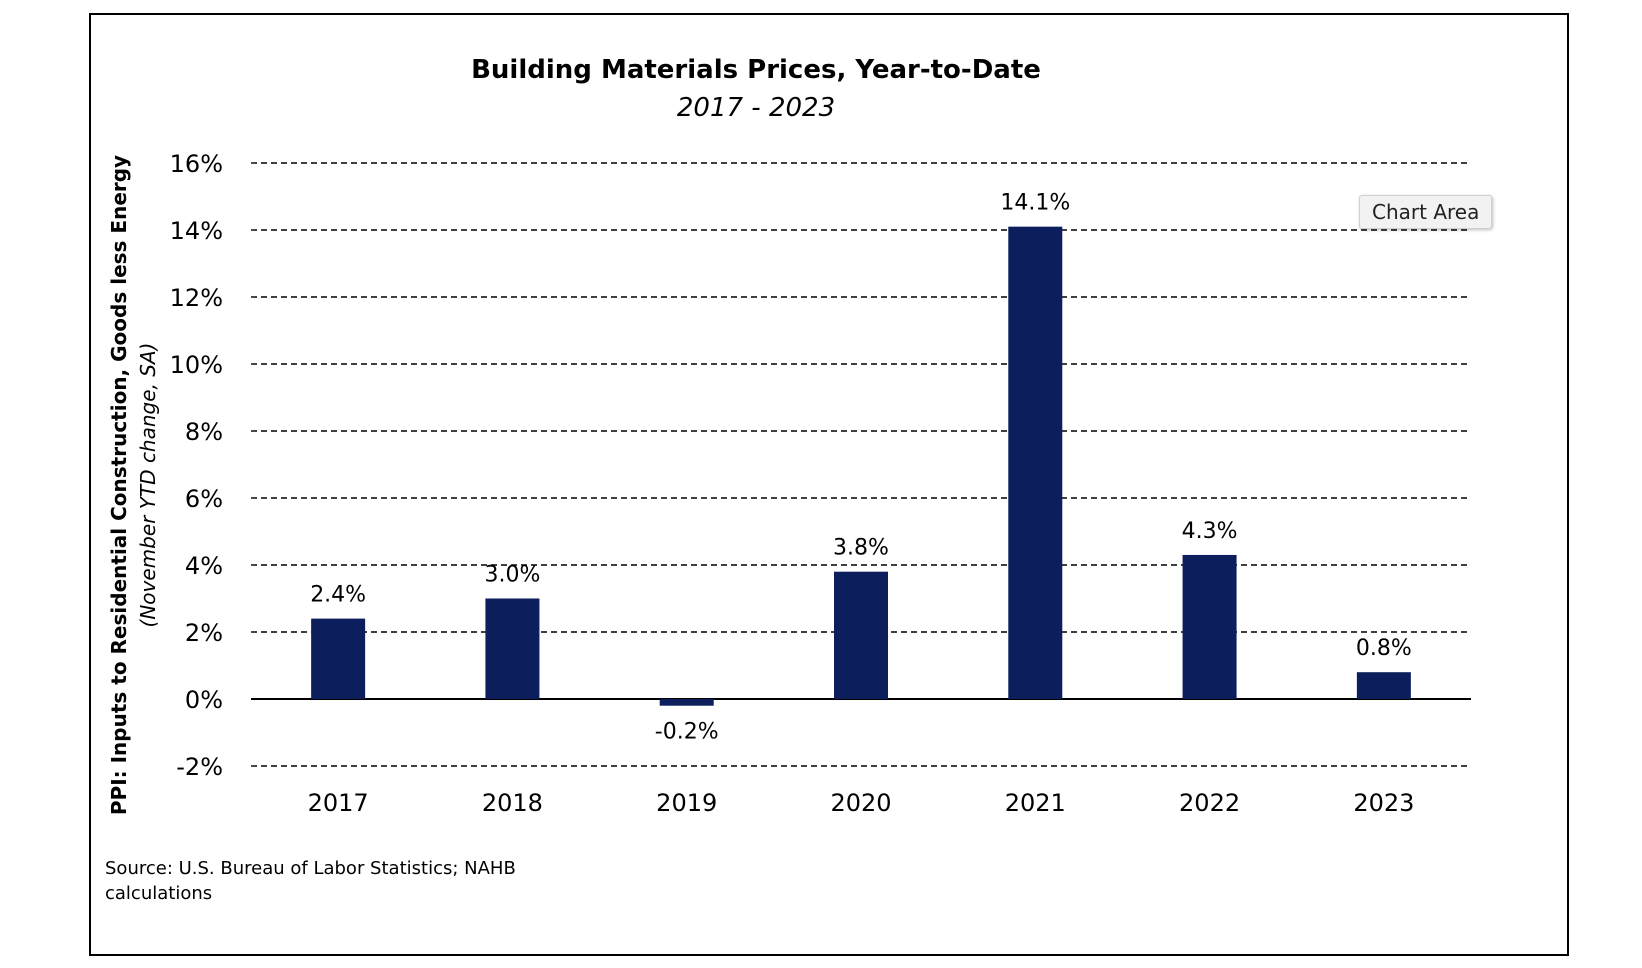  What do you see at coordinates (1210, 531) in the screenshot?
I see `data-label-2022: 4.3%` at bounding box center [1210, 531].